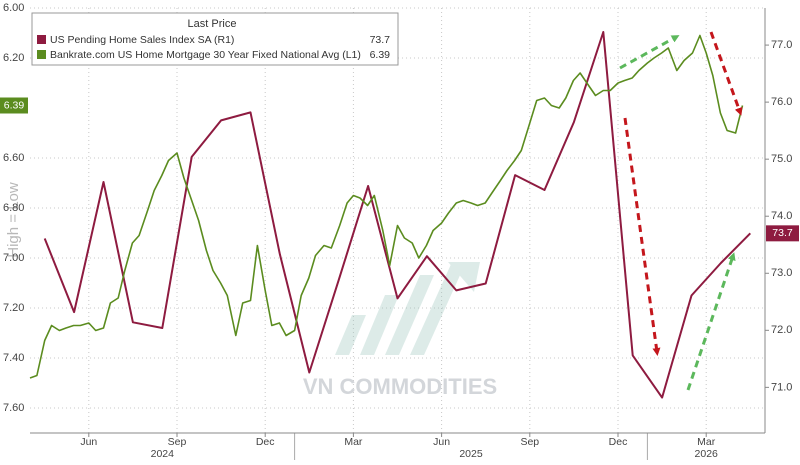  What do you see at coordinates (781, 387) in the screenshot?
I see `y2-tick-label: 71.0` at bounding box center [781, 387].